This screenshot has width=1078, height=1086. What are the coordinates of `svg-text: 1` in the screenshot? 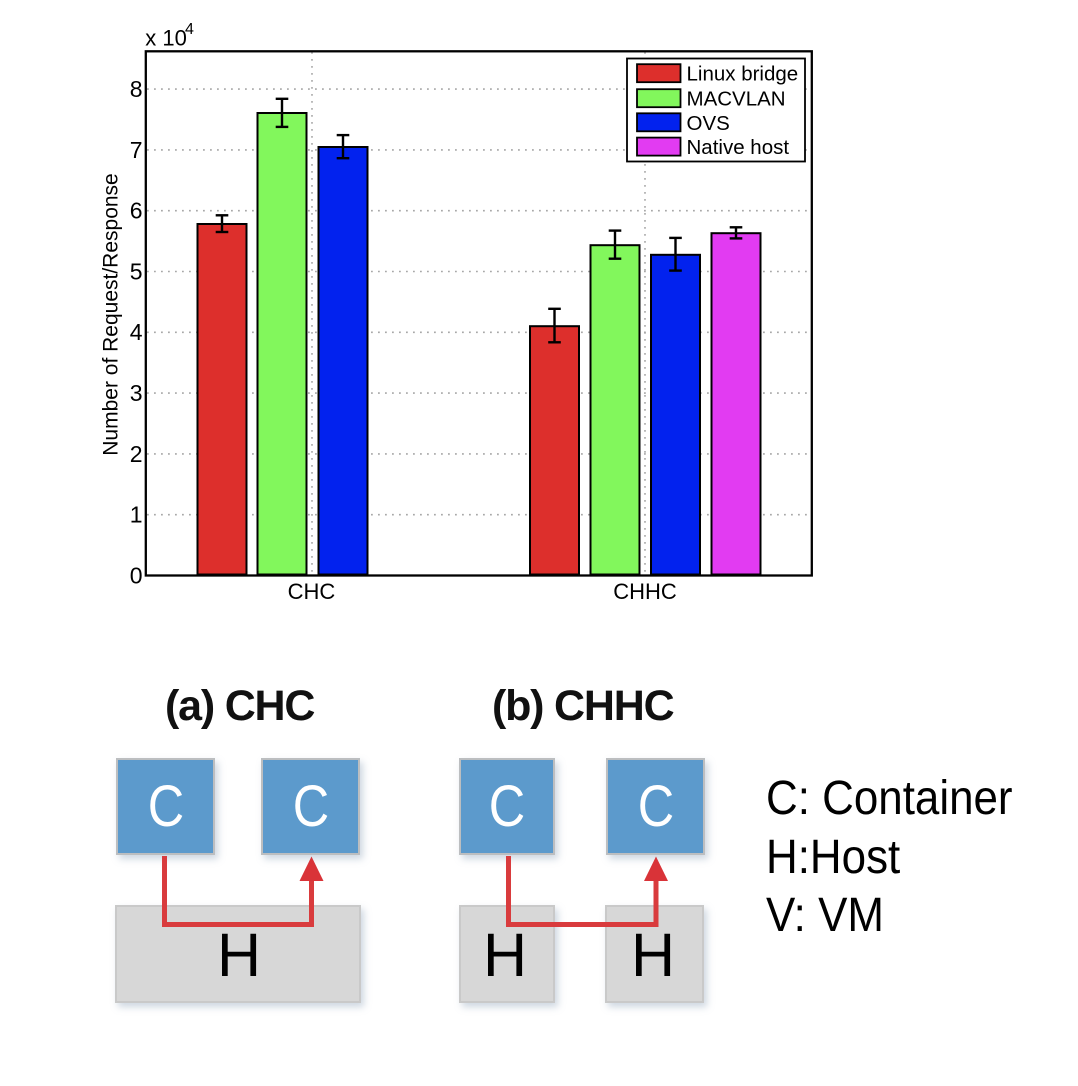 It's located at (136, 515).